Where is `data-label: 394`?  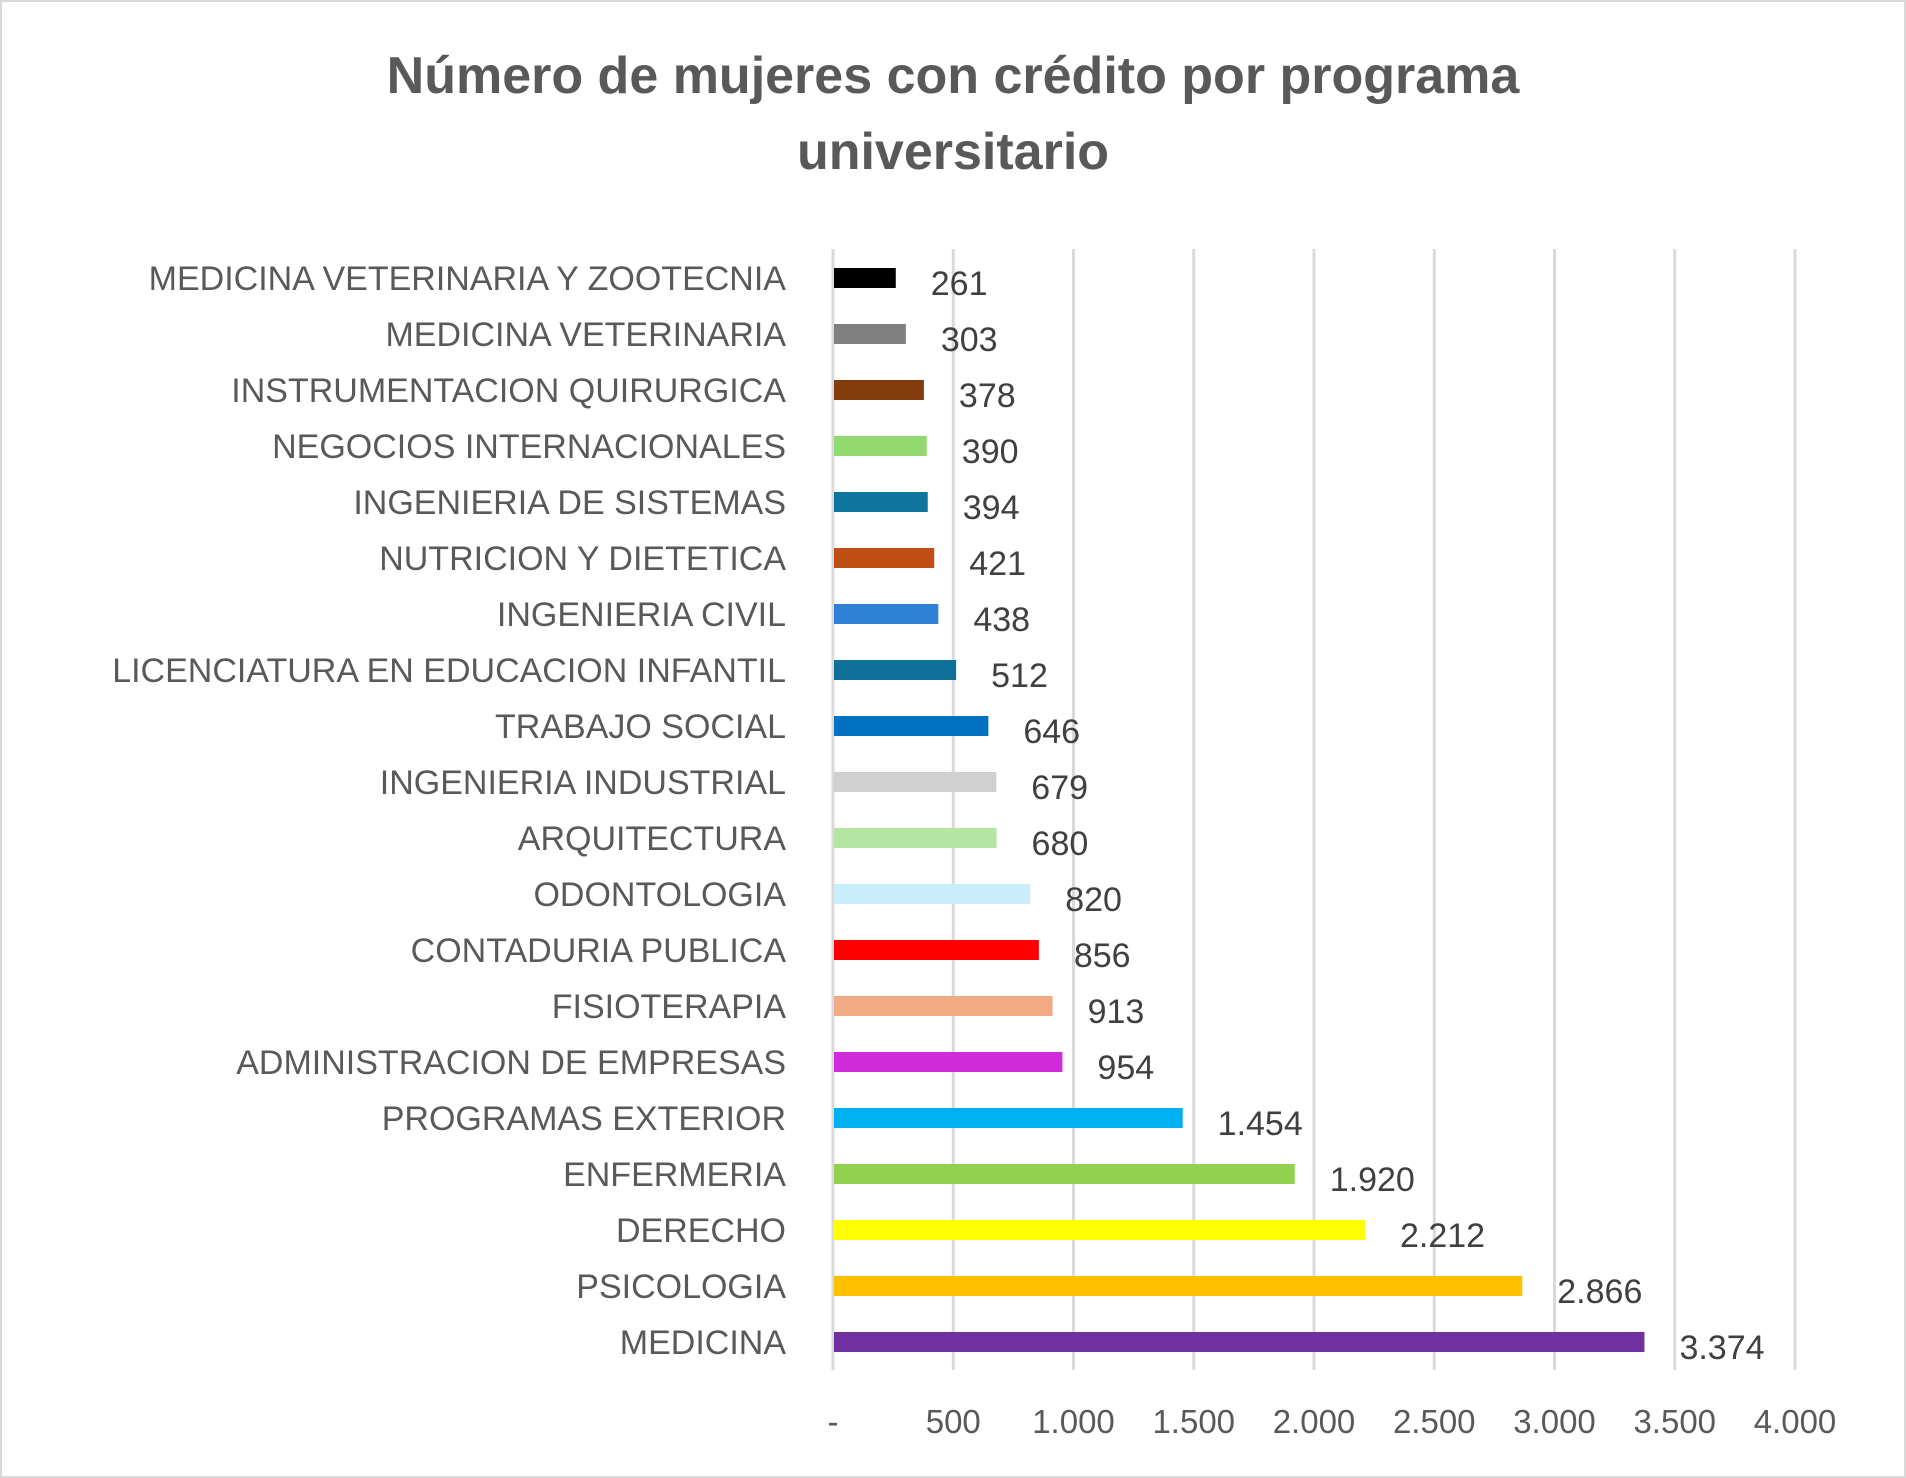
data-label: 394 is located at coordinates (991, 508).